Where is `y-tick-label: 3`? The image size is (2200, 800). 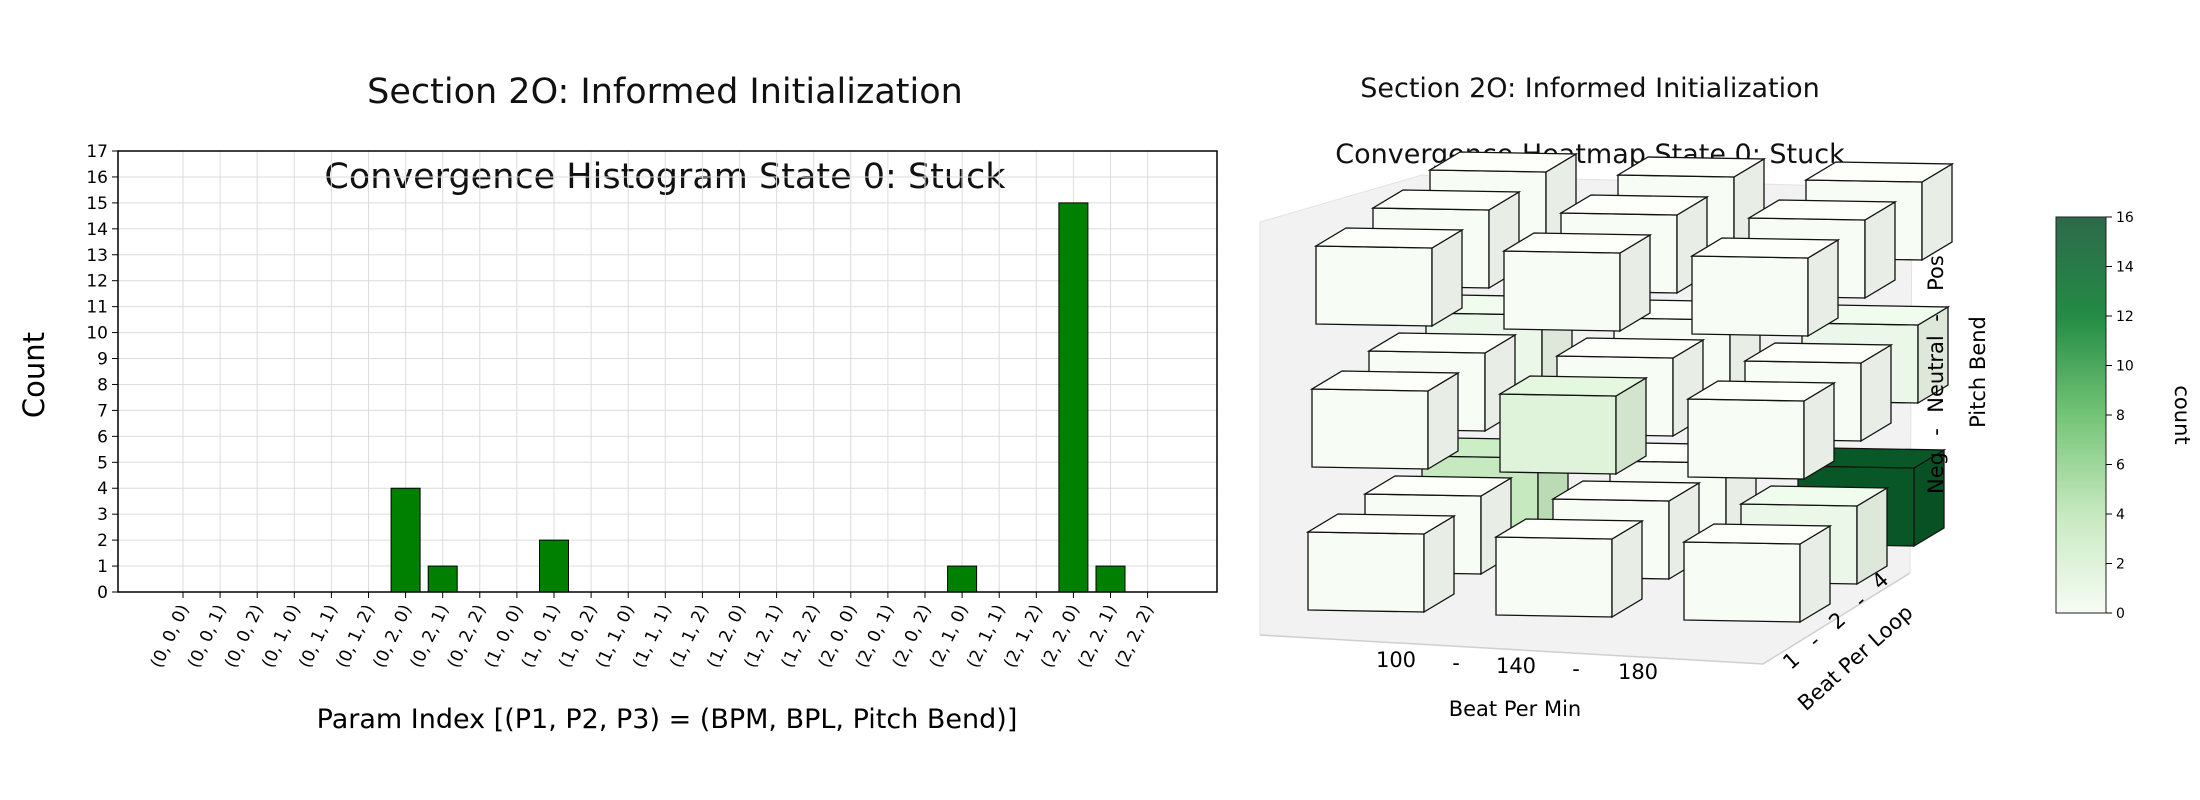
y-tick-label: 3 is located at coordinates (102, 515).